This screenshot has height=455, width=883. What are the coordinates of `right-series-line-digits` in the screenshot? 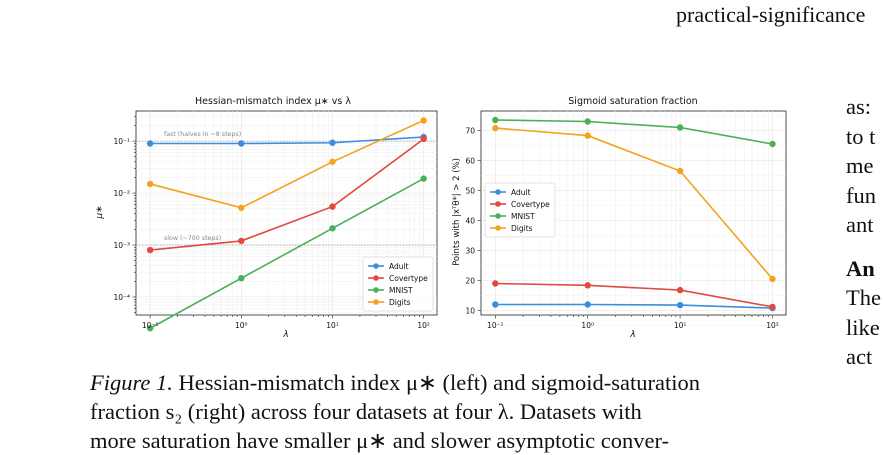 It's located at (634, 203).